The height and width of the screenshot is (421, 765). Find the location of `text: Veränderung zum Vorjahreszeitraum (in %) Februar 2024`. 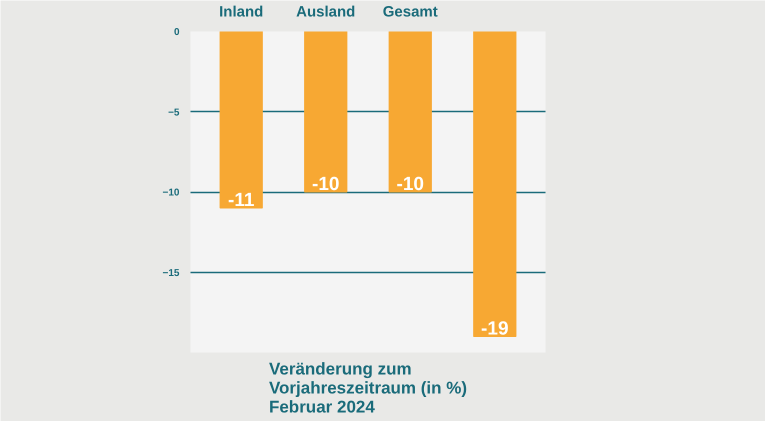

text: Veränderung zum Vorjahreszeitraum (in %) Februar 2024 is located at coordinates (368, 388).